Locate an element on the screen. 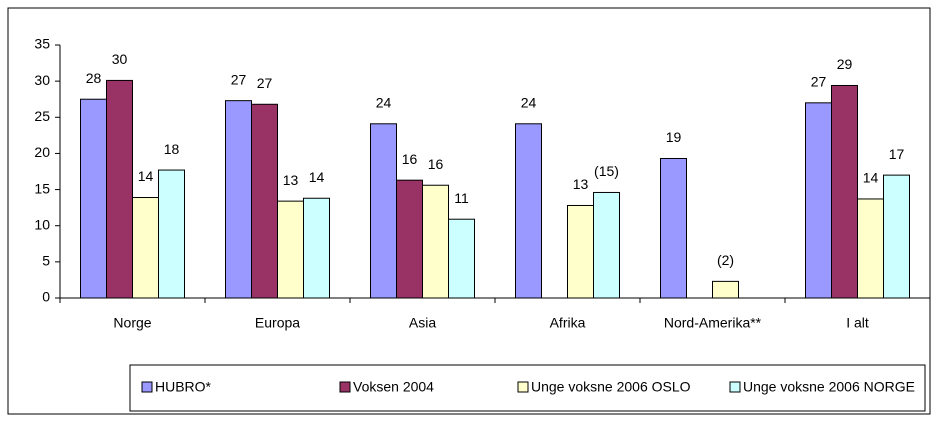 The width and height of the screenshot is (937, 426). legend-label: Unge voksne 2006 OSLO is located at coordinates (611, 387).